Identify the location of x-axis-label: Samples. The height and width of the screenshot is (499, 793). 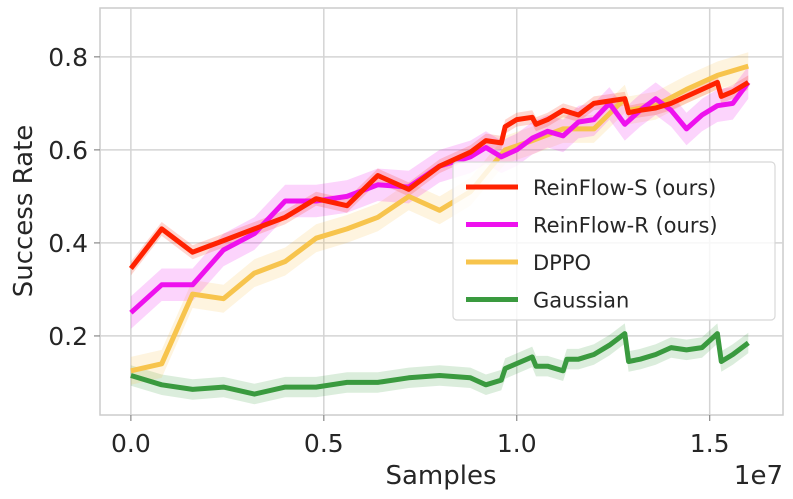
(440, 476).